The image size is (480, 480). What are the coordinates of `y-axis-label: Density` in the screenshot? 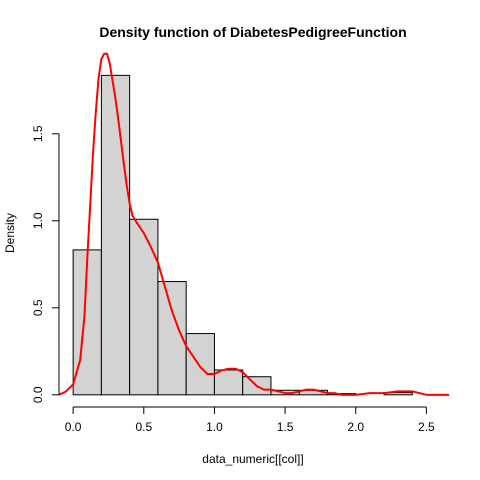 It's located at (10, 233).